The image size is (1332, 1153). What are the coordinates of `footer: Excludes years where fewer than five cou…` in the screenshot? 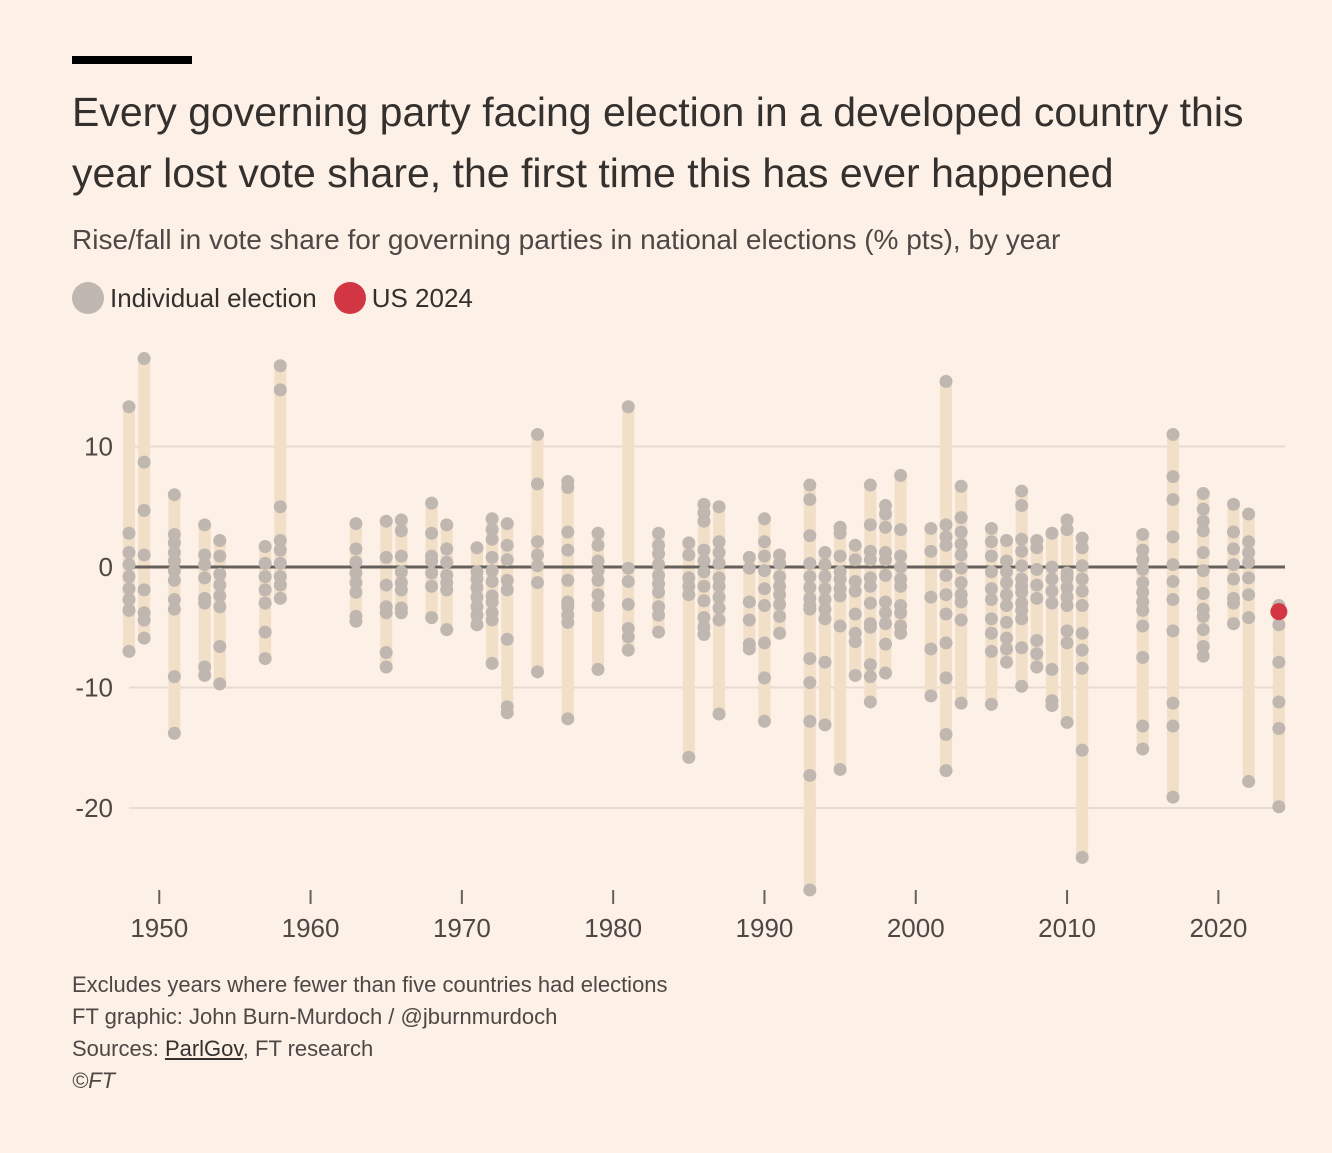 It's located at (672, 1033).